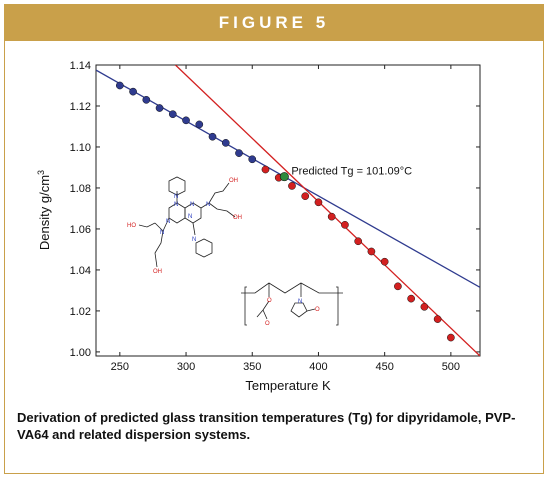 This screenshot has width=550, height=479. Describe the element at coordinates (187, 222) in the screenshot. I see `dipyridamole-structure-icon` at that location.